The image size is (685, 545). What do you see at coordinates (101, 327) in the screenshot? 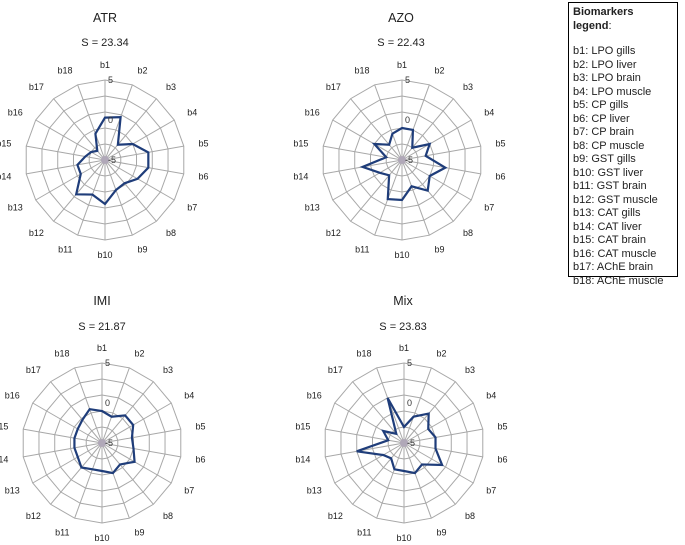
I see `panel-score: S = 21.87` at bounding box center [101, 327].